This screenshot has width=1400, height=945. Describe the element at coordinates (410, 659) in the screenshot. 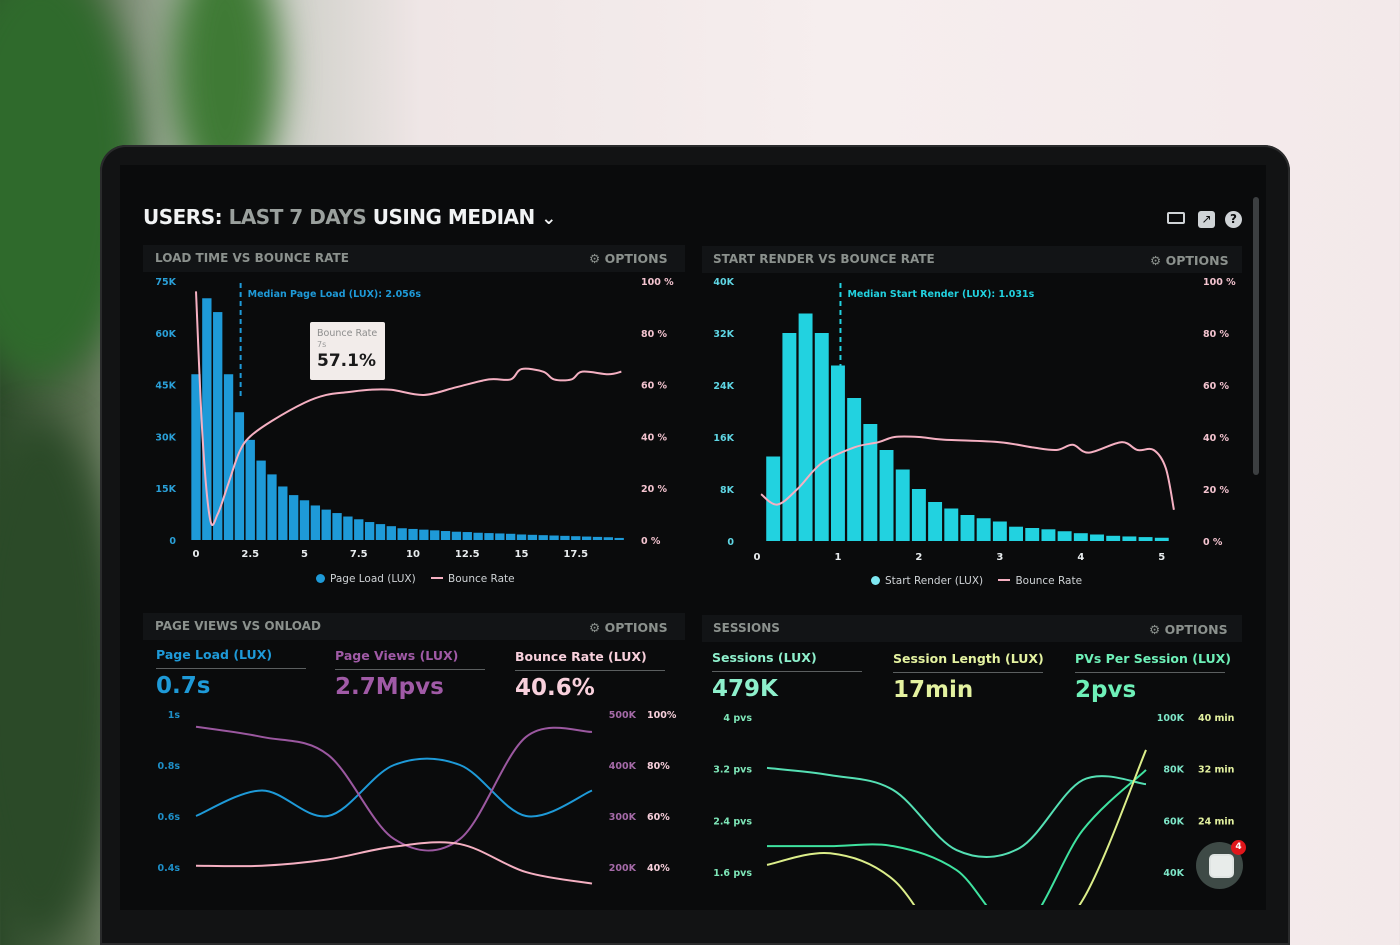

I see `metric-label: Page Views (LUX)` at that location.